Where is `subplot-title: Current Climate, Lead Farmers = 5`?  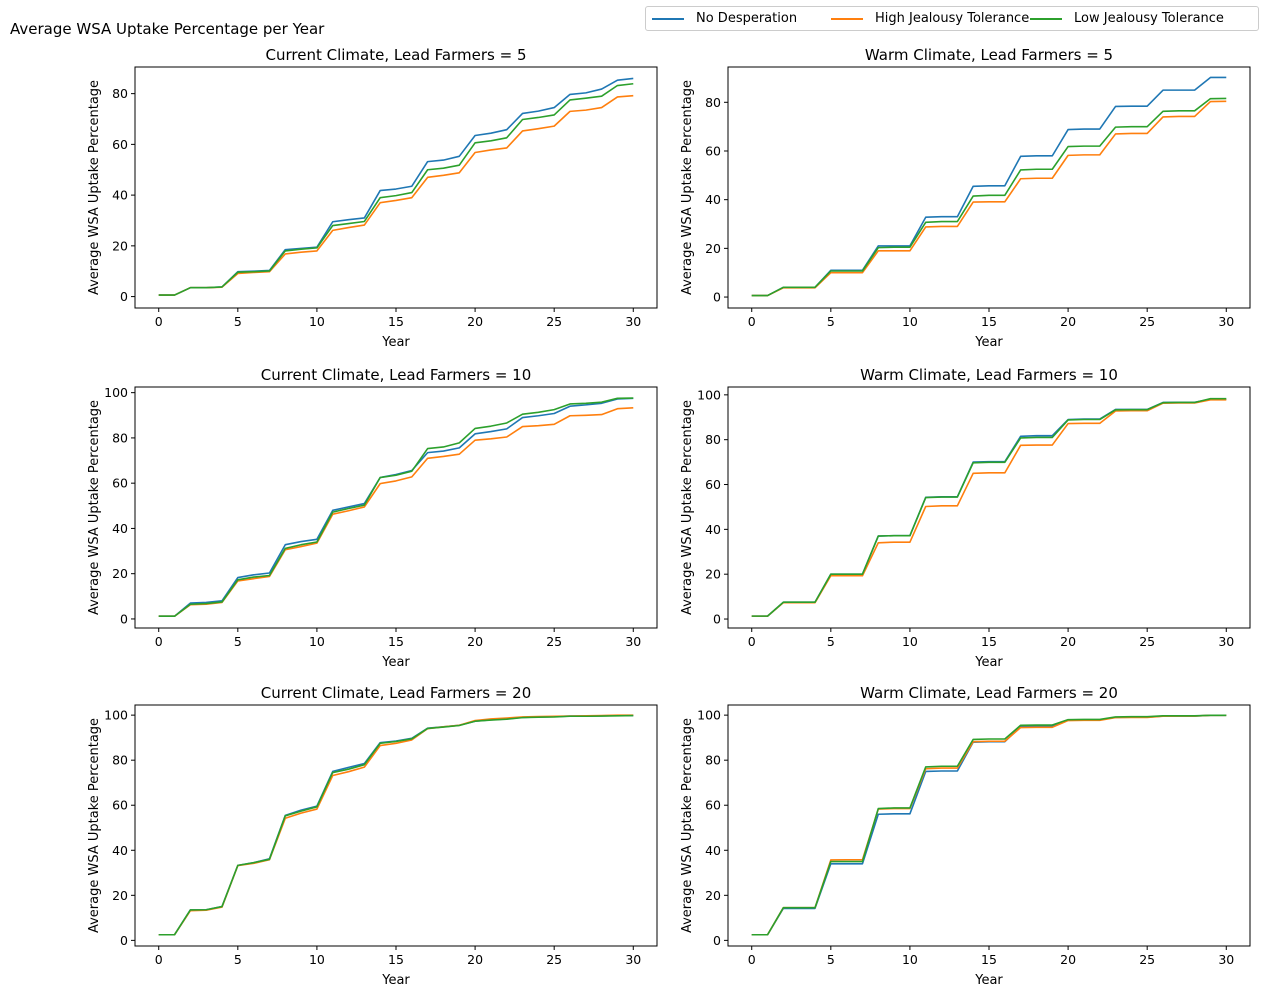 subplot-title: Current Climate, Lead Farmers = 5 is located at coordinates (396, 55).